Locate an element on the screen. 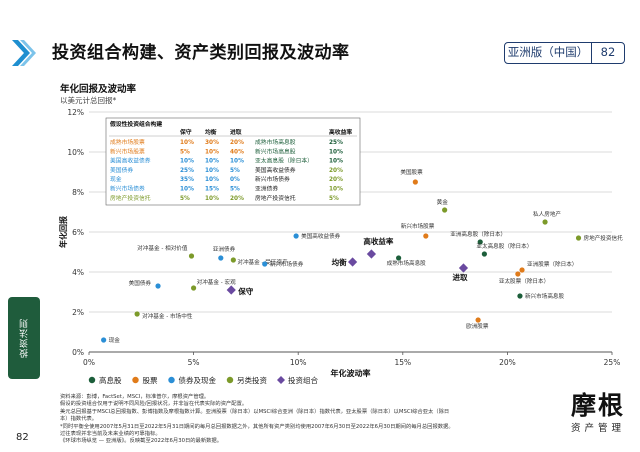 This screenshot has height=452, width=640. point-label: 亚太高息股（除日本） is located at coordinates (504, 246).